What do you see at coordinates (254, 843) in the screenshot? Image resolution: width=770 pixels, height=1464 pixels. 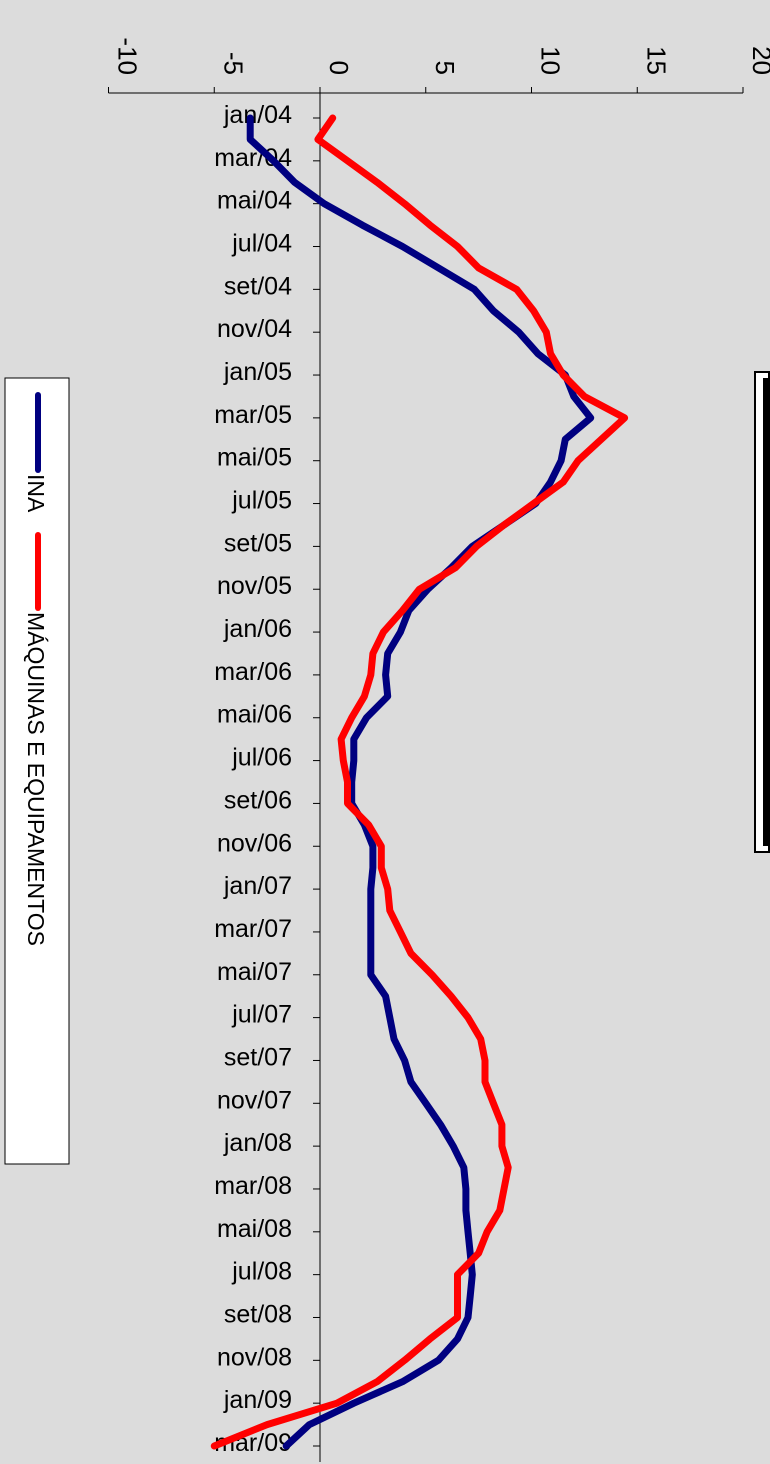 I see `category-tick-label: nov/06` at bounding box center [254, 843].